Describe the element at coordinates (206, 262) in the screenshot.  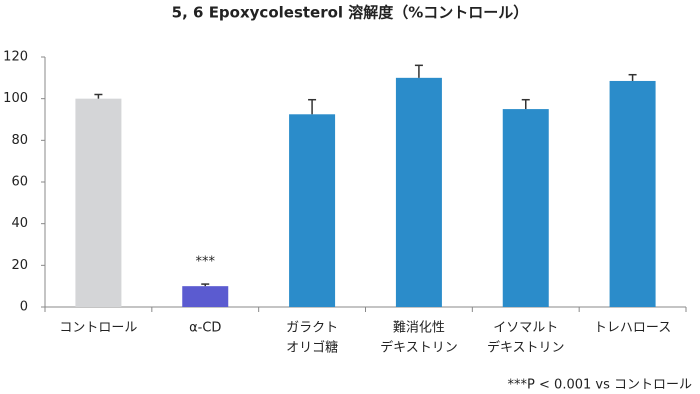
I see `annotation: ***` at that location.